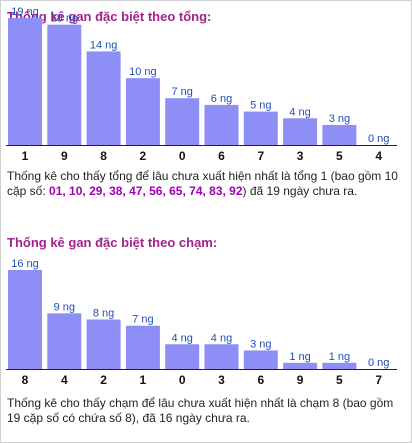 The image size is (412, 443). I want to click on chart-1-title: Thống kê gan đặc biệt theo tổng:, so click(109, 16).